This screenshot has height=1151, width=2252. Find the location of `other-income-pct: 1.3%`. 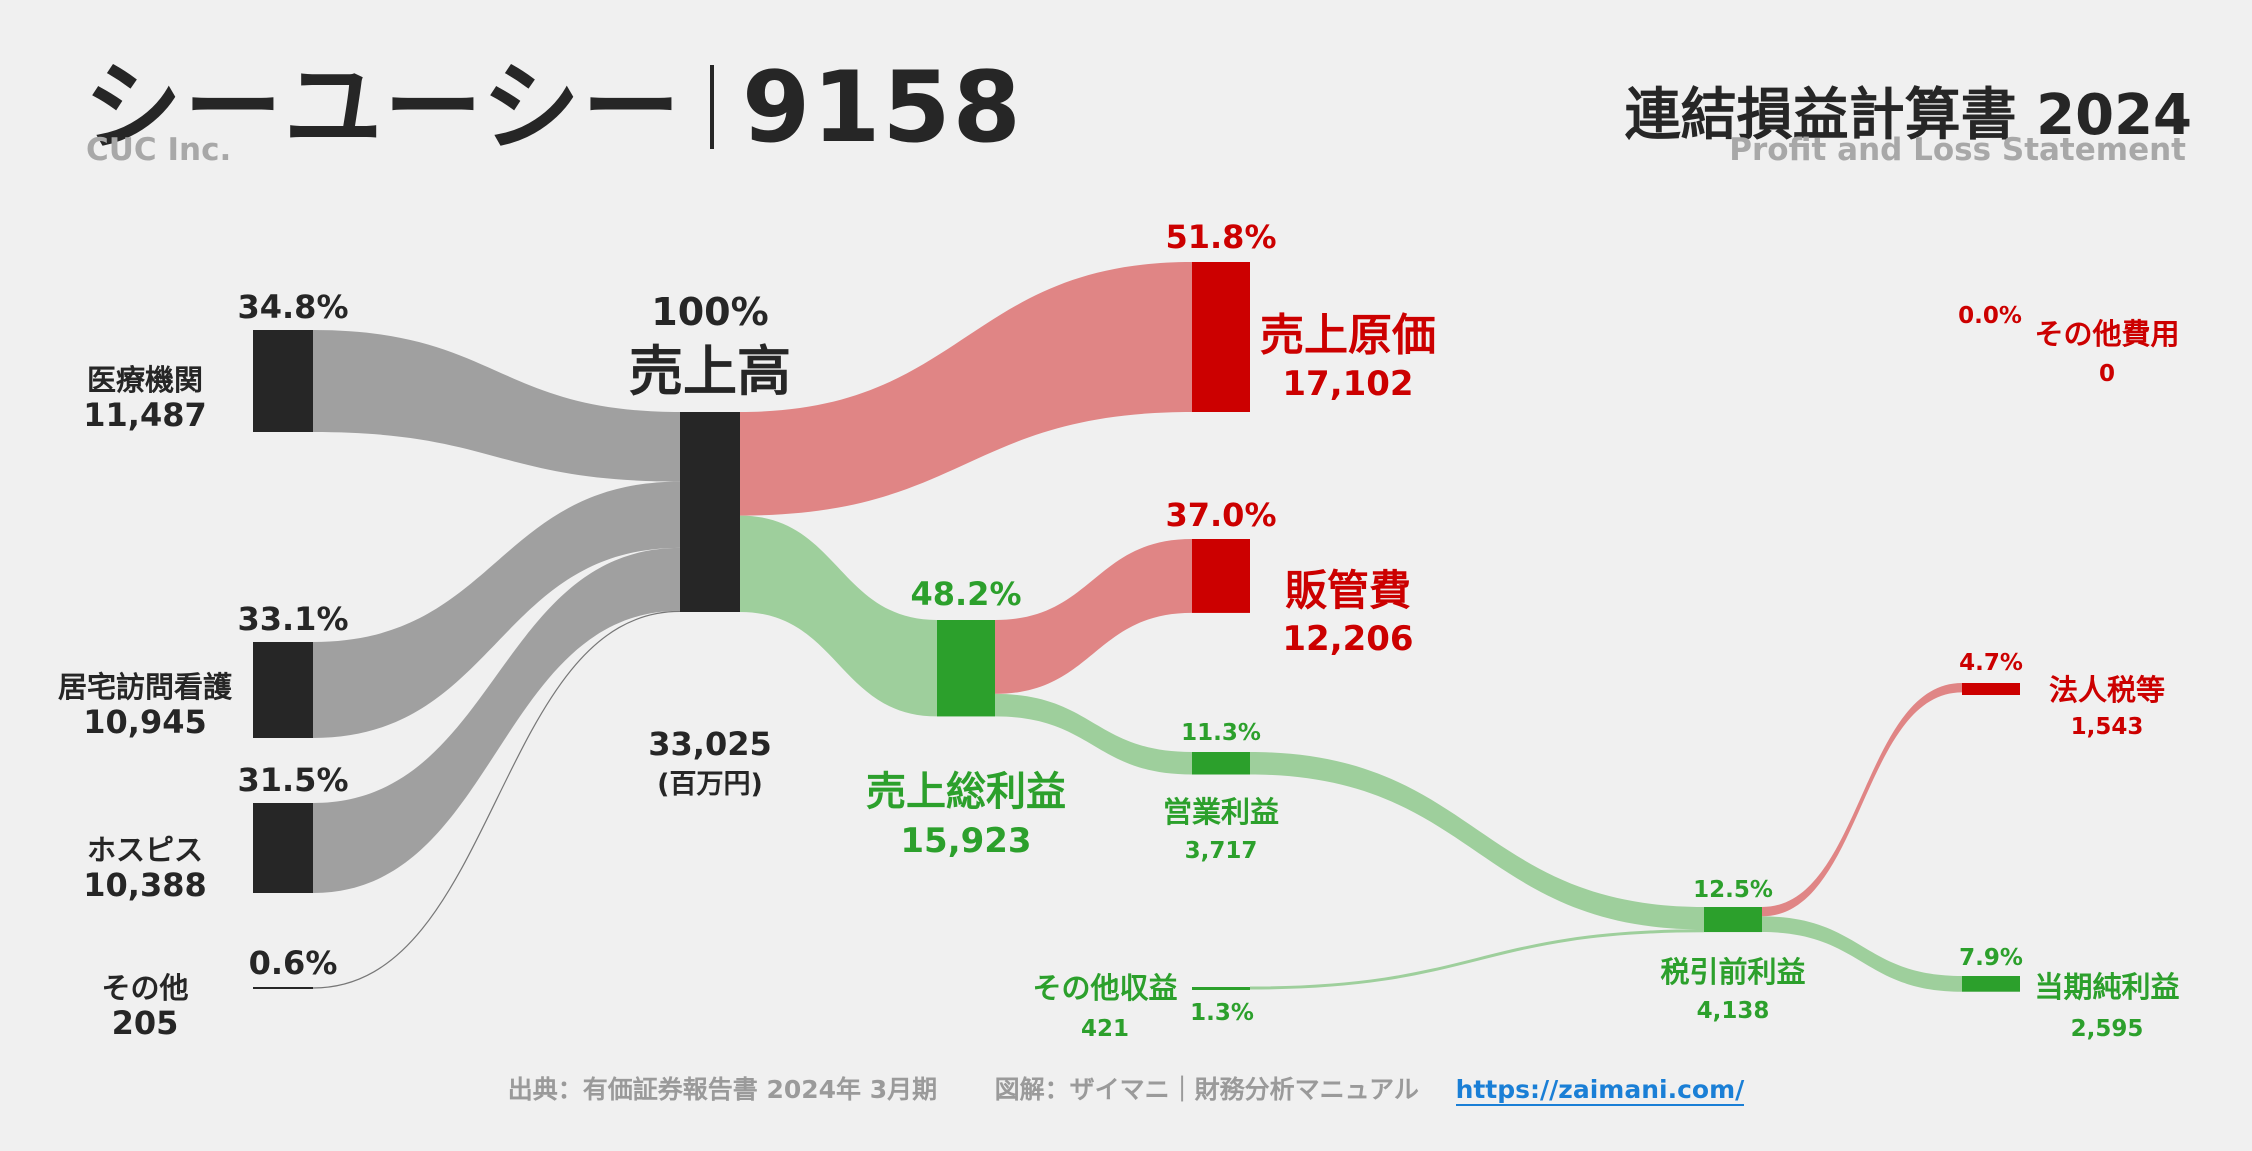

other-income-pct: 1.3% is located at coordinates (1222, 1013).